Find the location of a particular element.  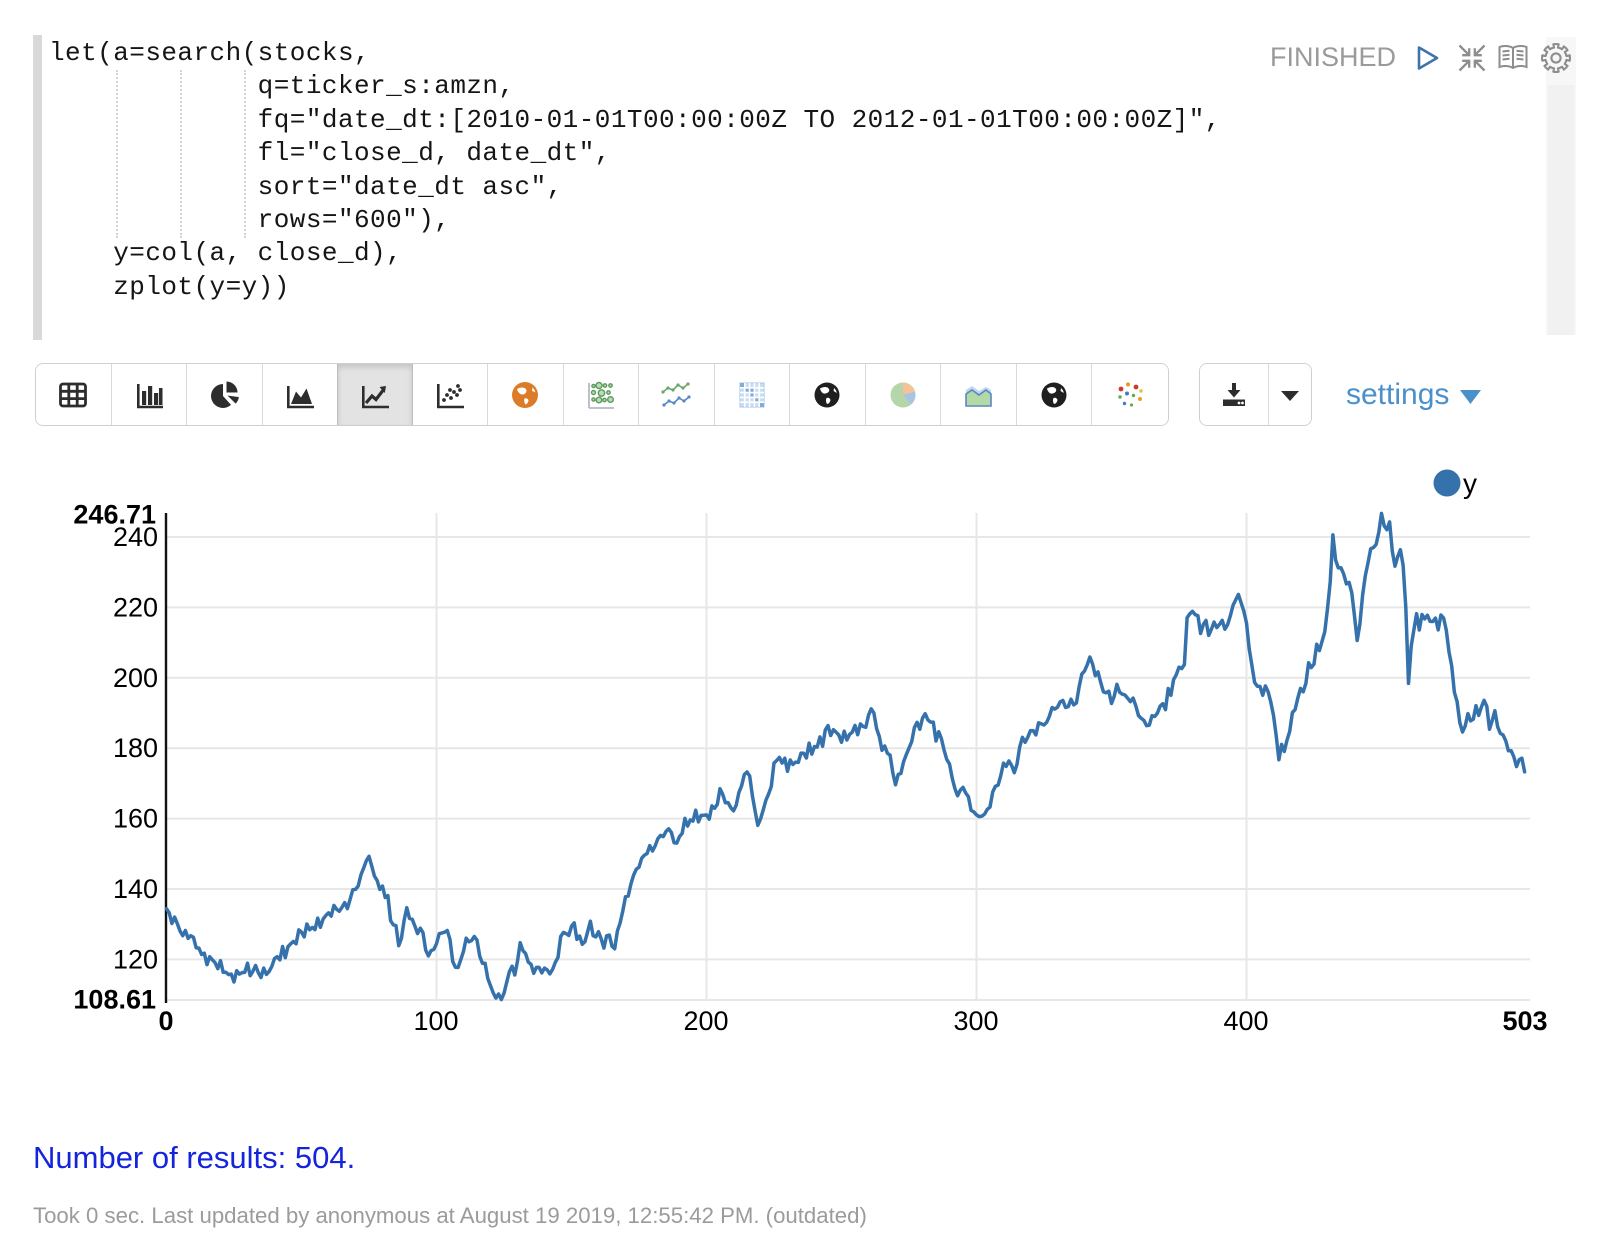

svg-text: 240 is located at coordinates (135, 537).